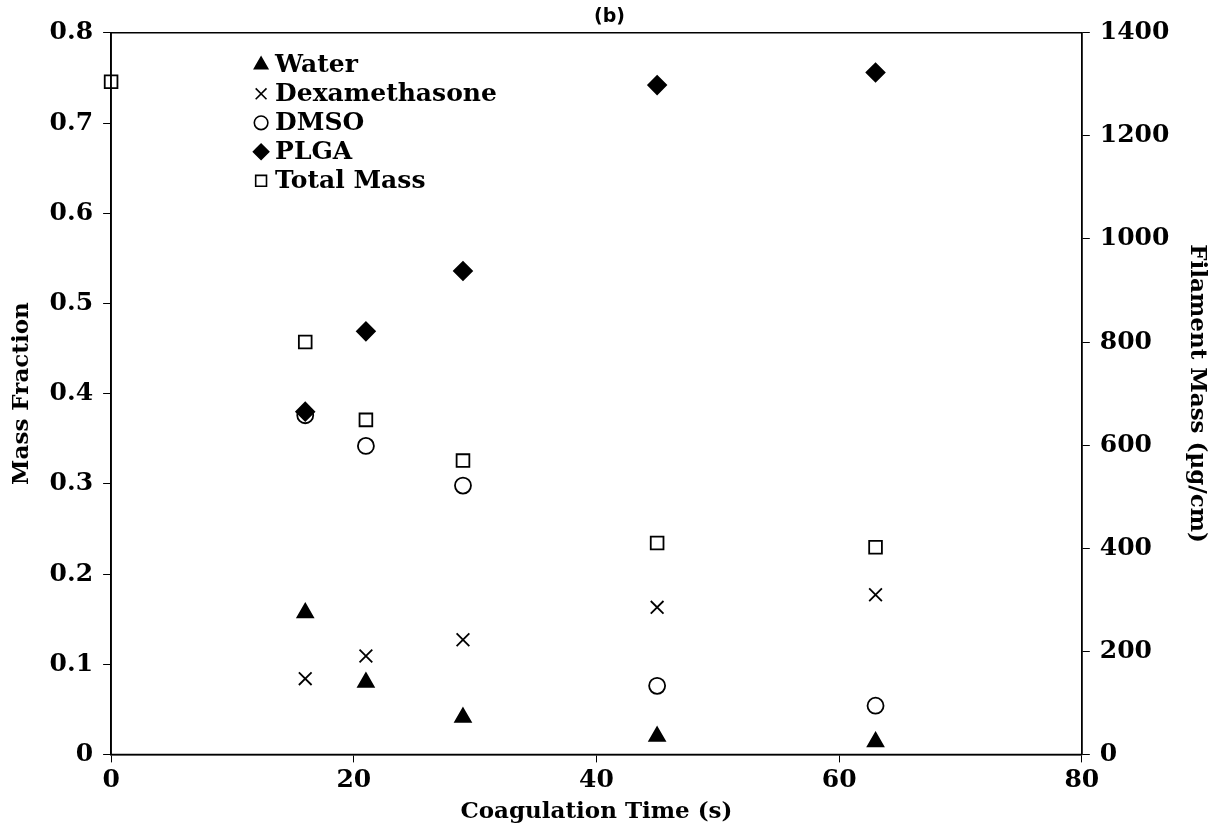 The height and width of the screenshot is (830, 1225). Describe the element at coordinates (1126, 340) in the screenshot. I see `y2-tick-label: 800` at that location.